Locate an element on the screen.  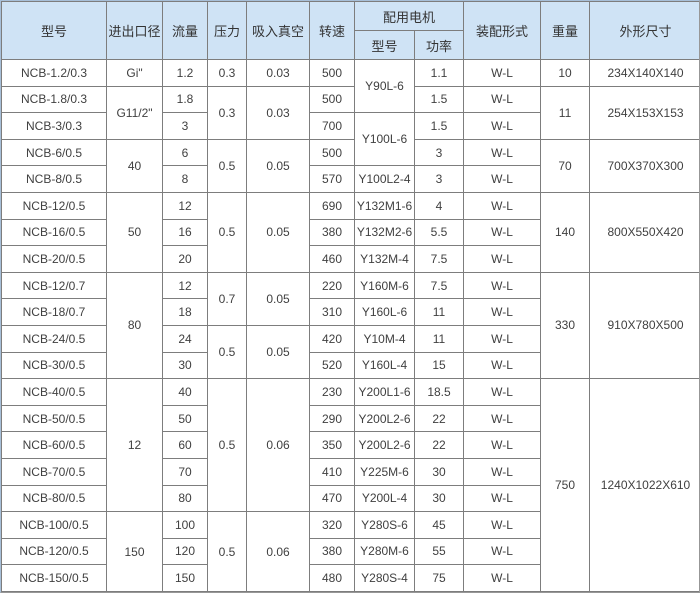
cell-flow: 1.2 is located at coordinates (185, 73).